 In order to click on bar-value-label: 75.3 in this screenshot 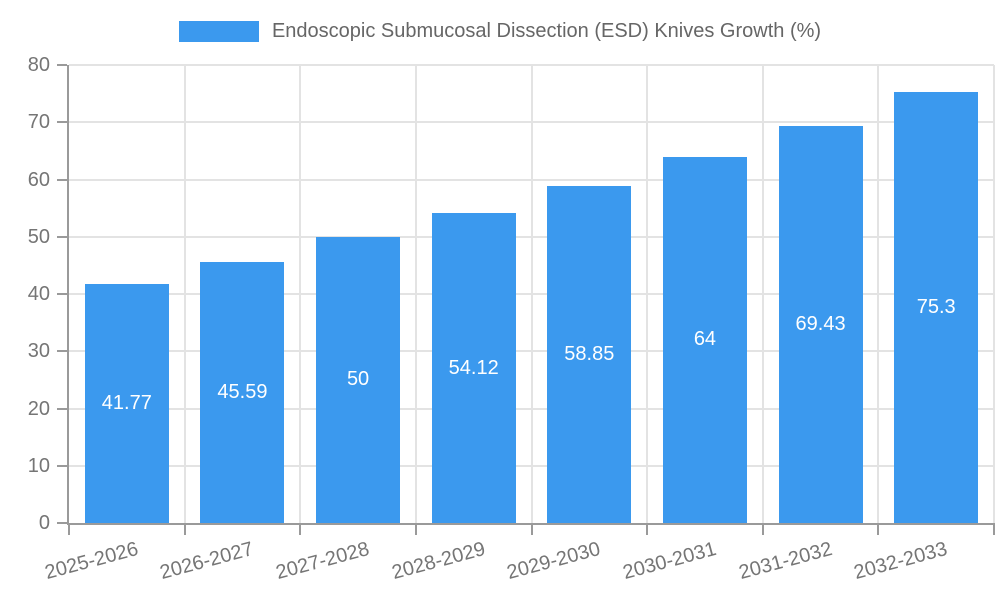, I will do `click(936, 306)`.